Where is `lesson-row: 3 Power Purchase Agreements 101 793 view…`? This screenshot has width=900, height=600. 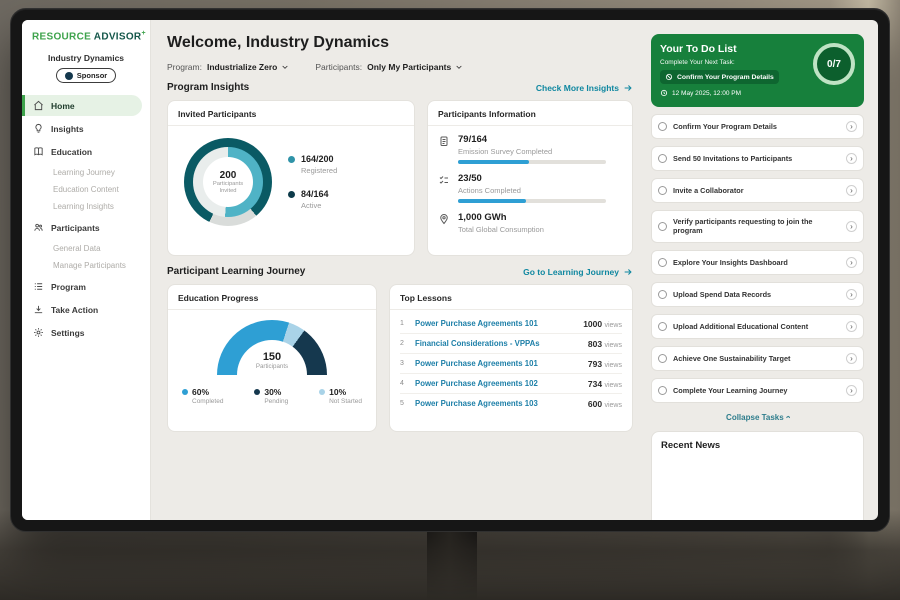 lesson-row: 3 Power Purchase Agreements 101 793 view… is located at coordinates (511, 364).